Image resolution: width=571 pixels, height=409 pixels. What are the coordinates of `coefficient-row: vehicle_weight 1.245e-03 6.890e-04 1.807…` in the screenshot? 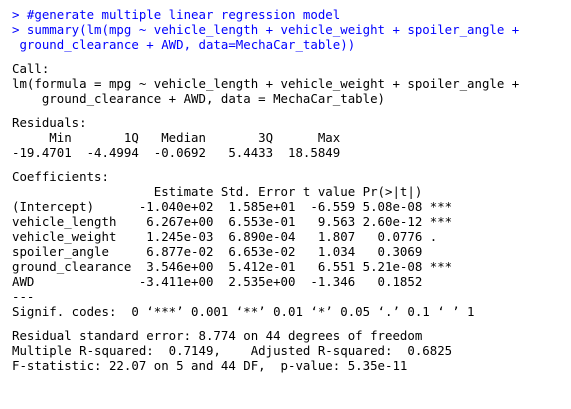 It's located at (232, 236).